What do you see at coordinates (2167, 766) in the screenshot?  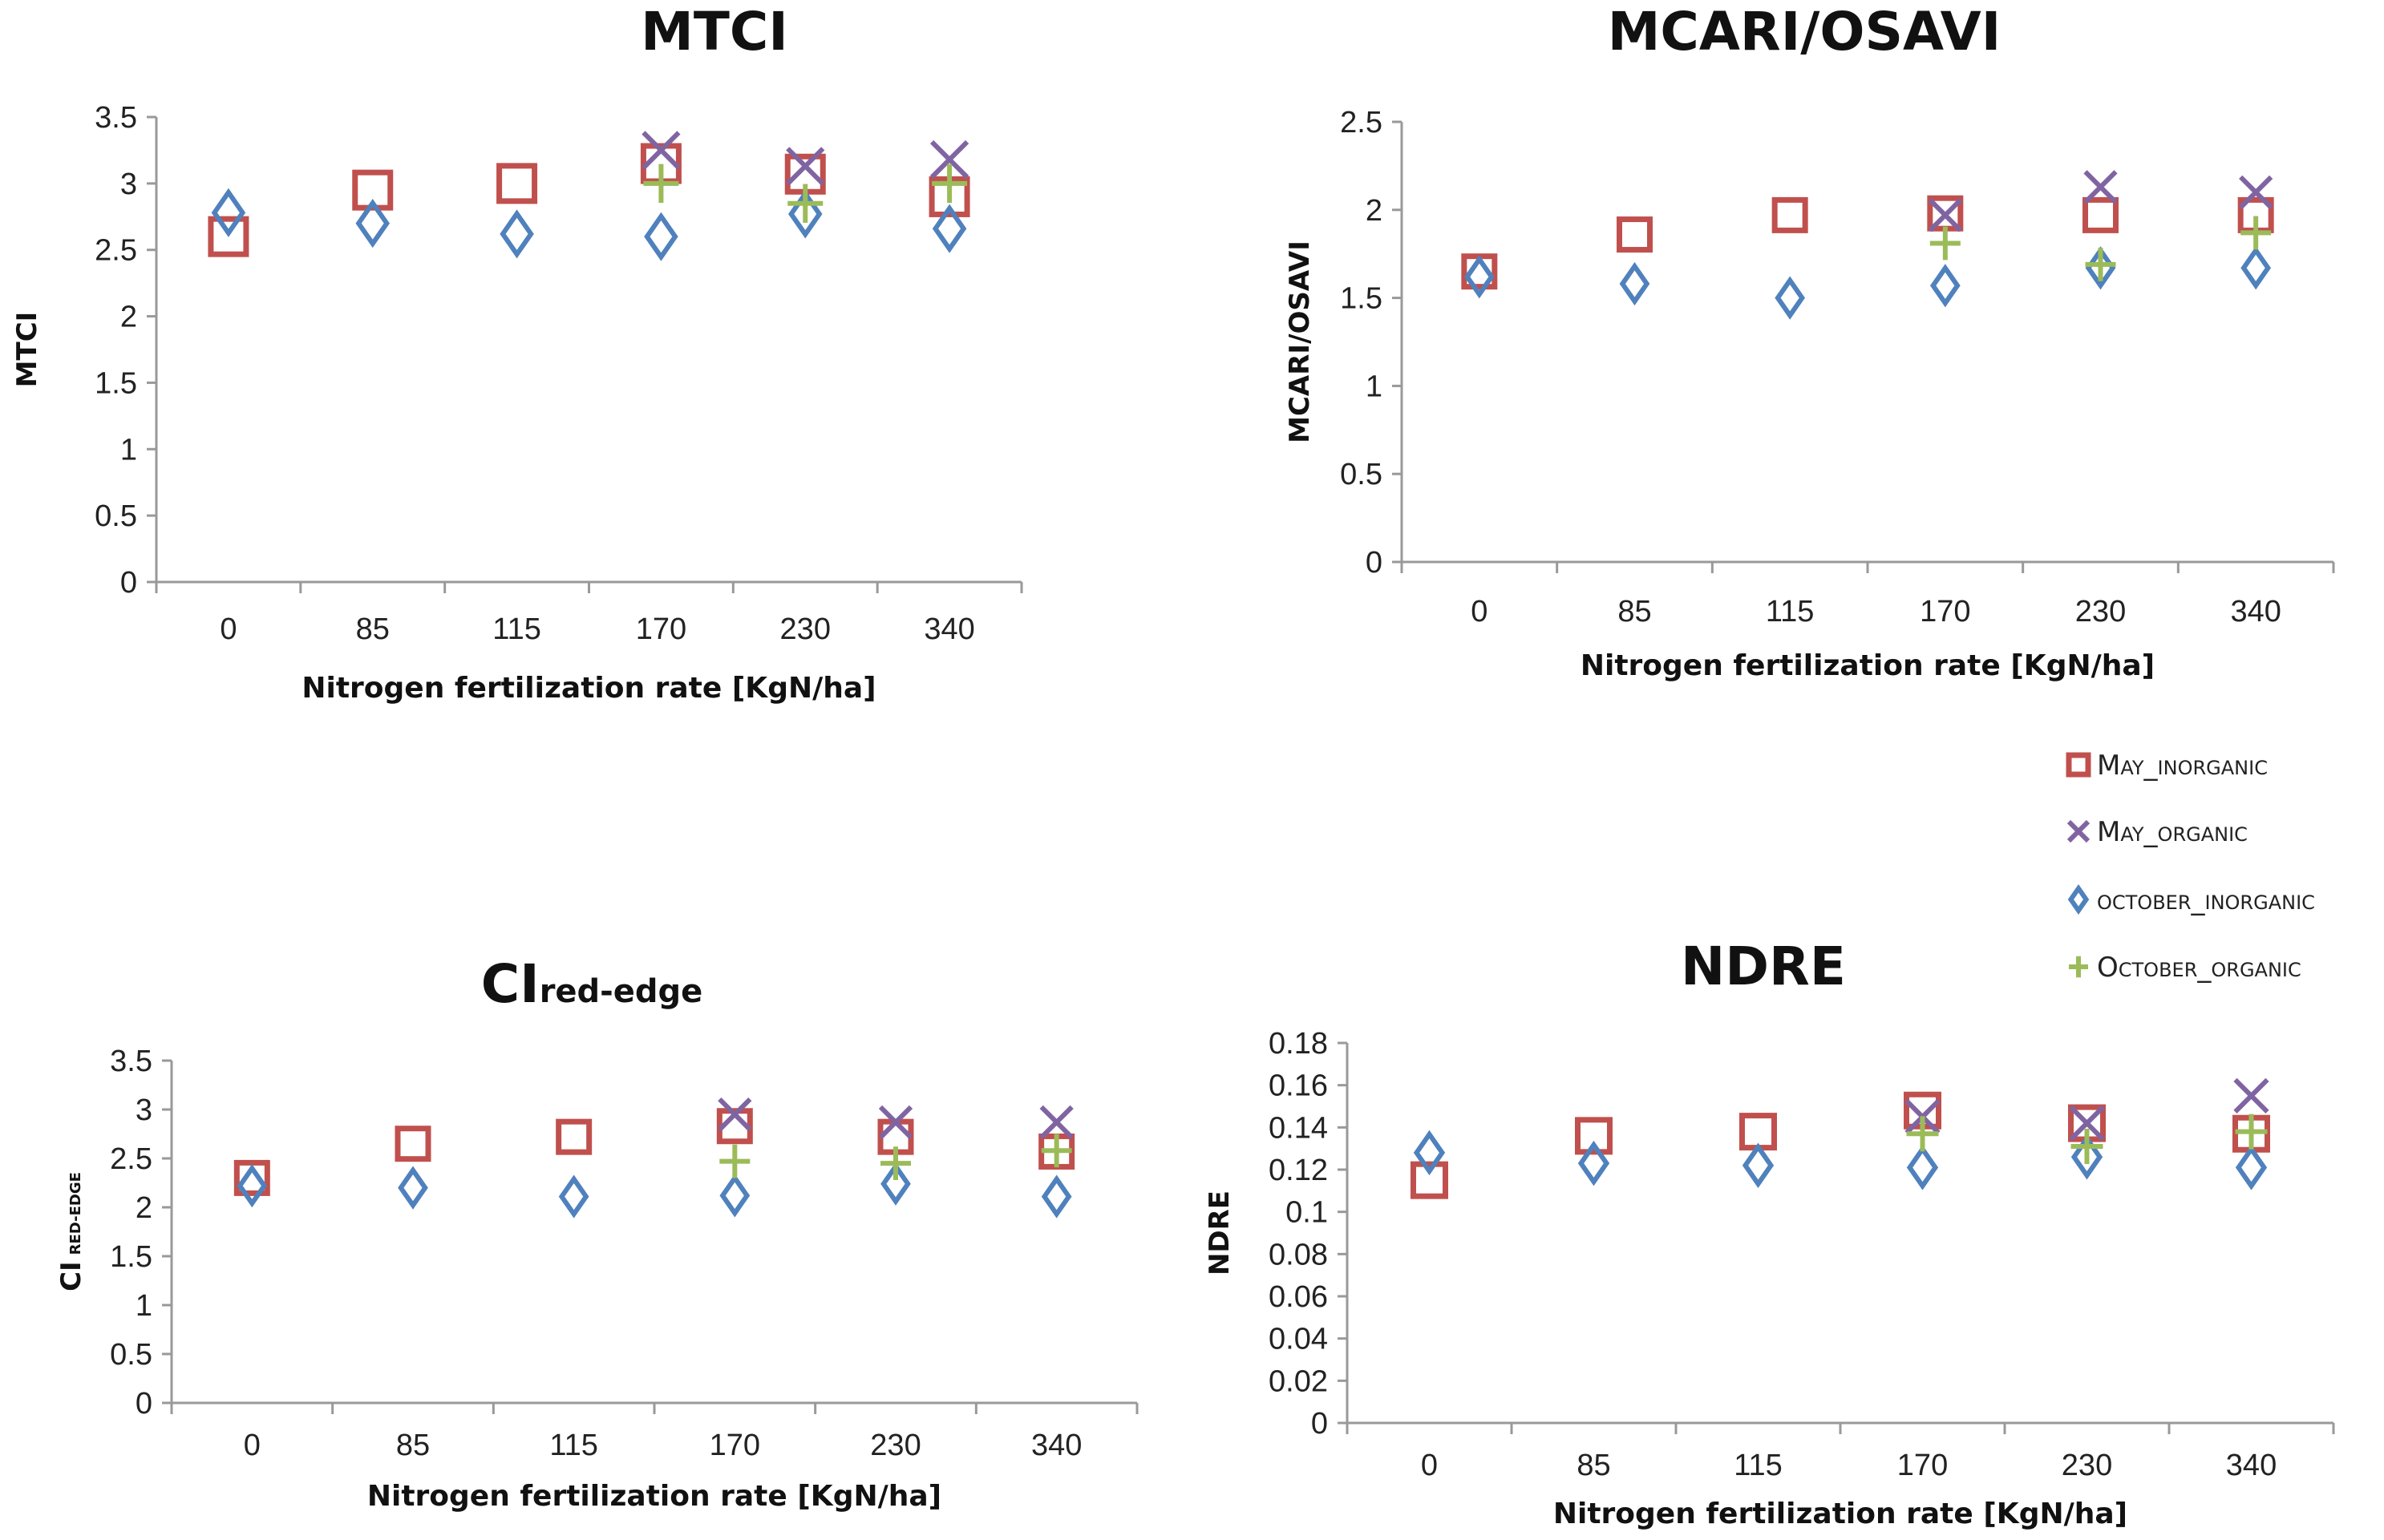 I see `legend-item: May_inorganic` at bounding box center [2167, 766].